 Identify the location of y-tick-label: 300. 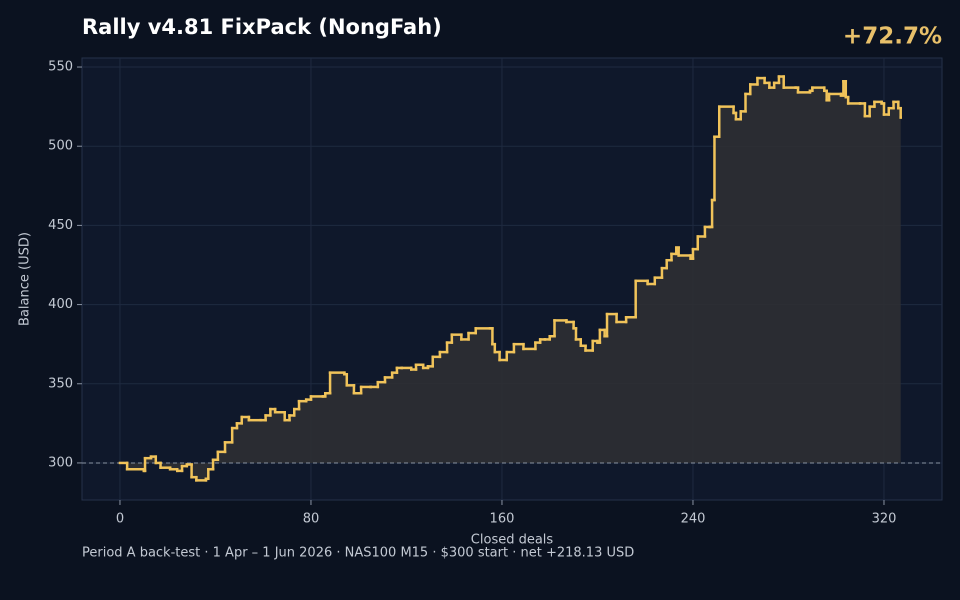
(60, 462).